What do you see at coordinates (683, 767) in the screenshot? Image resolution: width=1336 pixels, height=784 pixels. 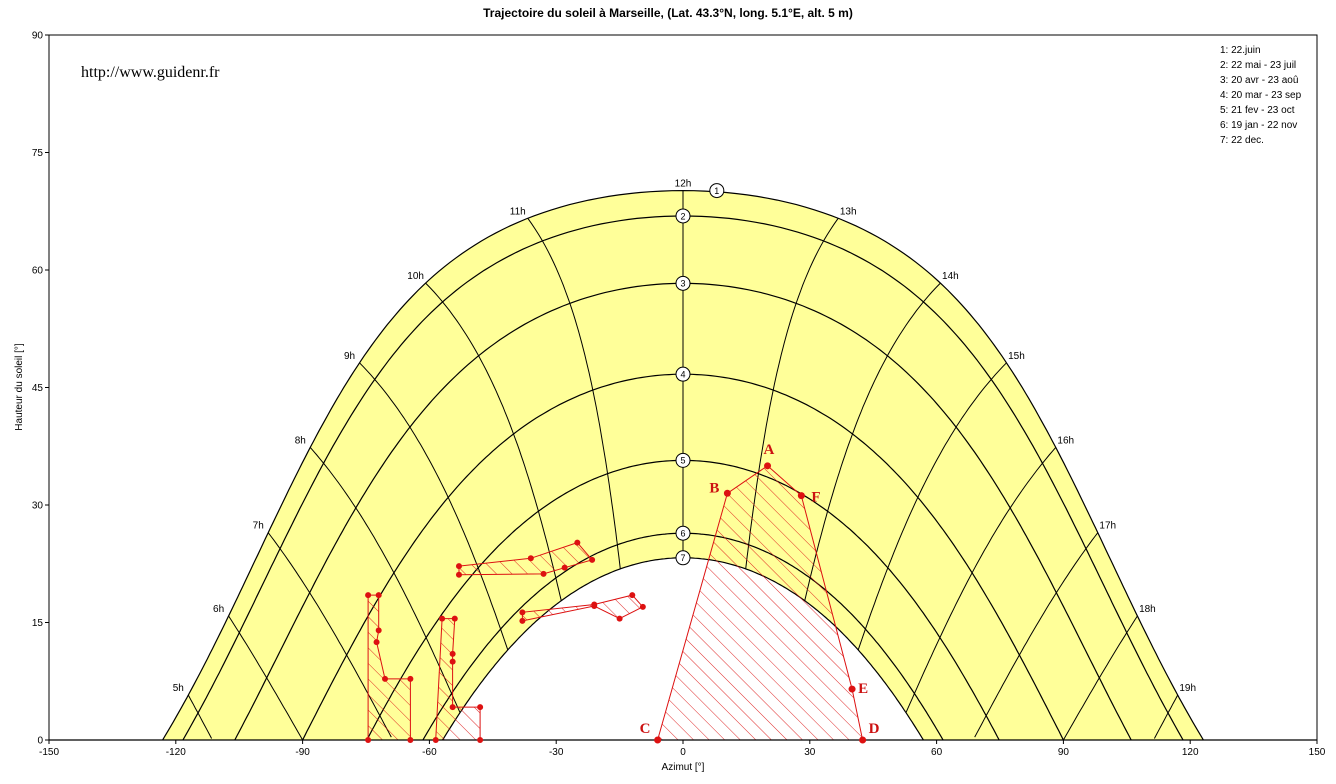 I see `x-axis-label: Azimut [°]` at bounding box center [683, 767].